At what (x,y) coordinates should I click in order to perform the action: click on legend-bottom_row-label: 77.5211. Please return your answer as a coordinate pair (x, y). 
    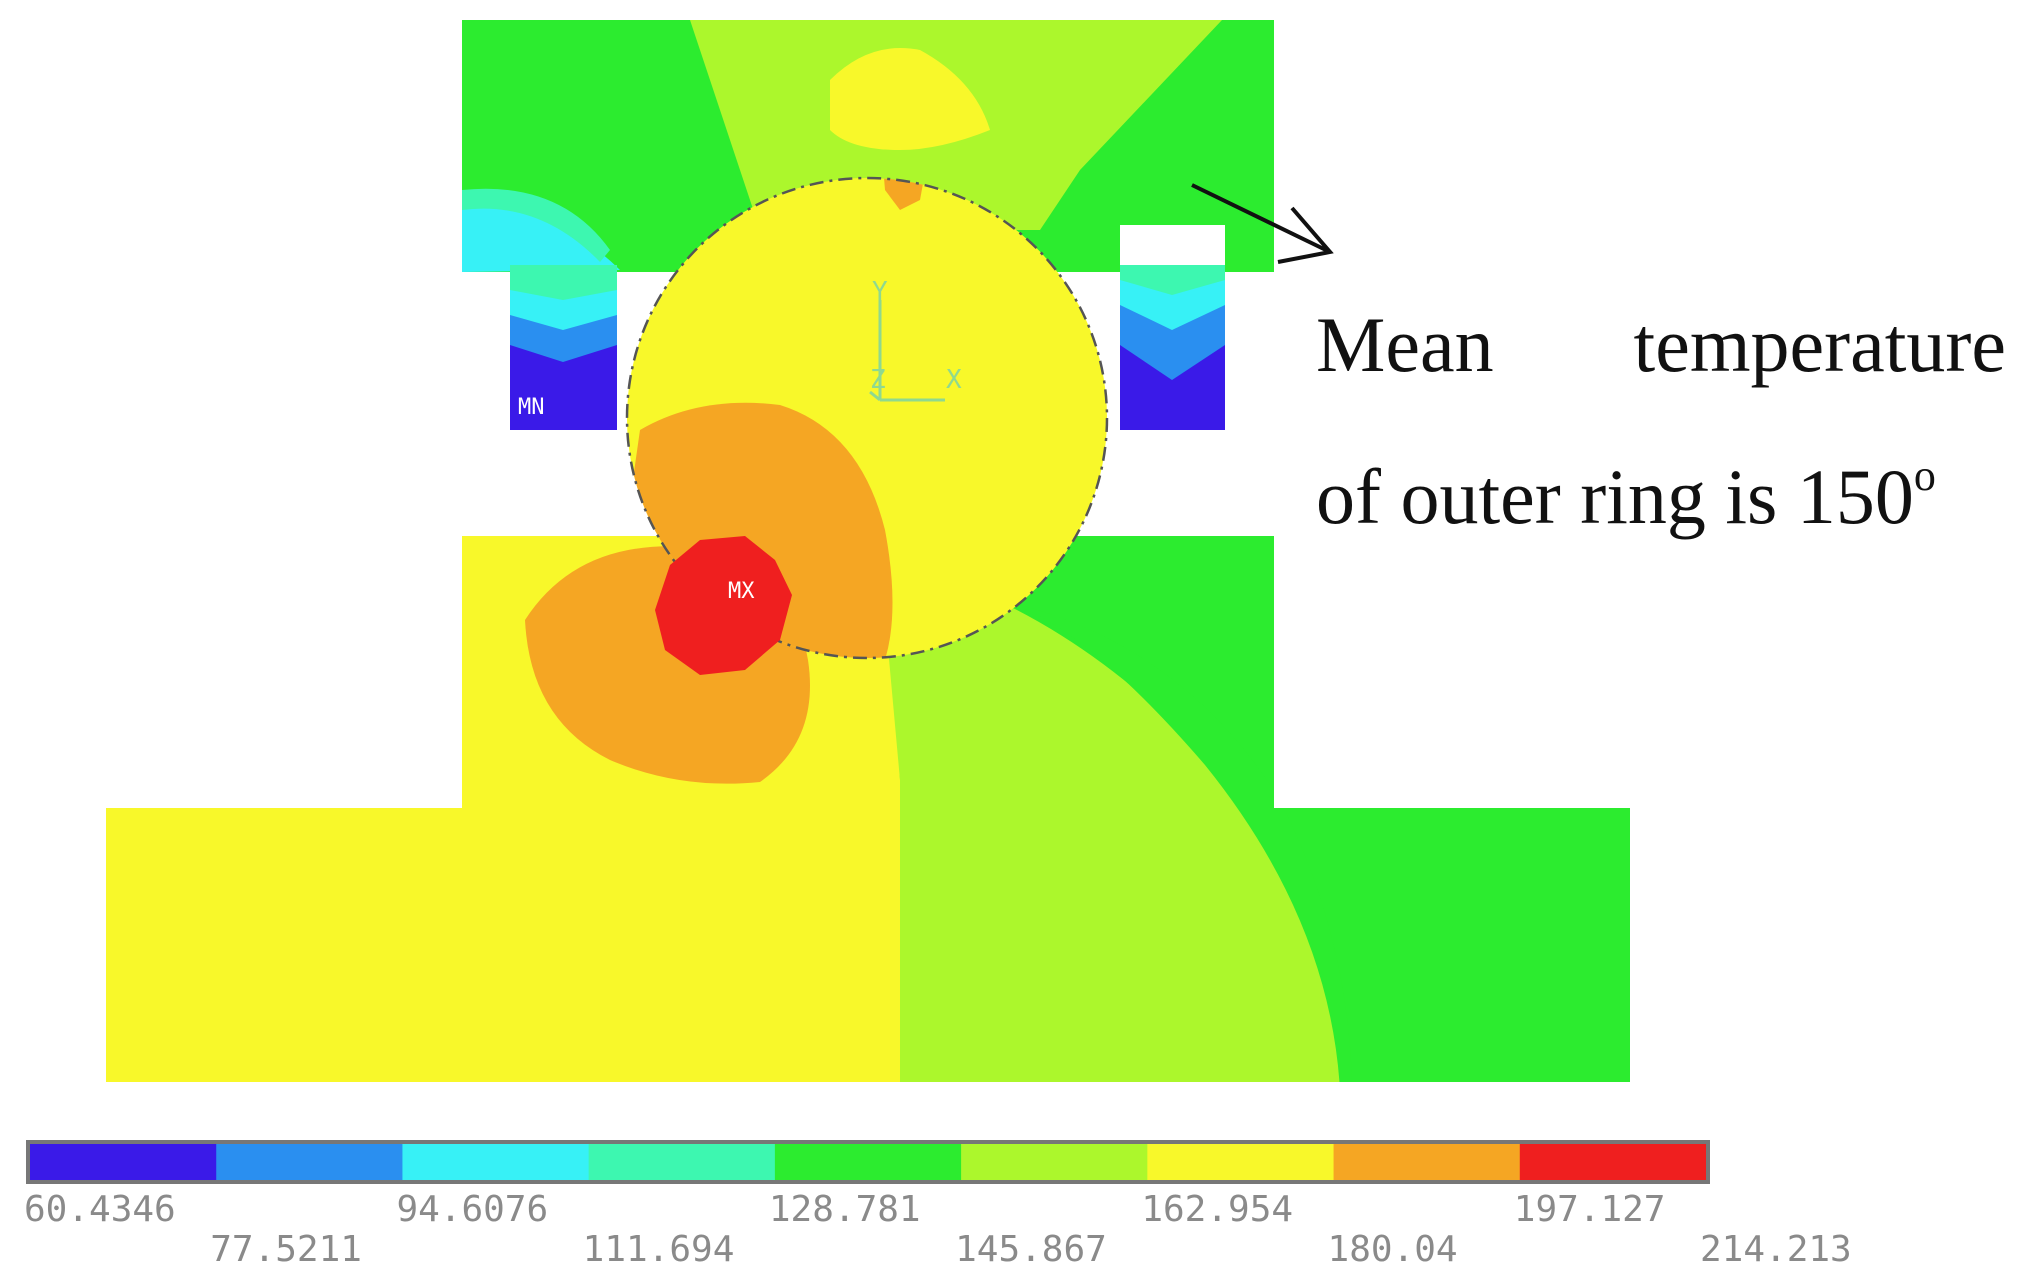
    Looking at the image, I should click on (286, 1249).